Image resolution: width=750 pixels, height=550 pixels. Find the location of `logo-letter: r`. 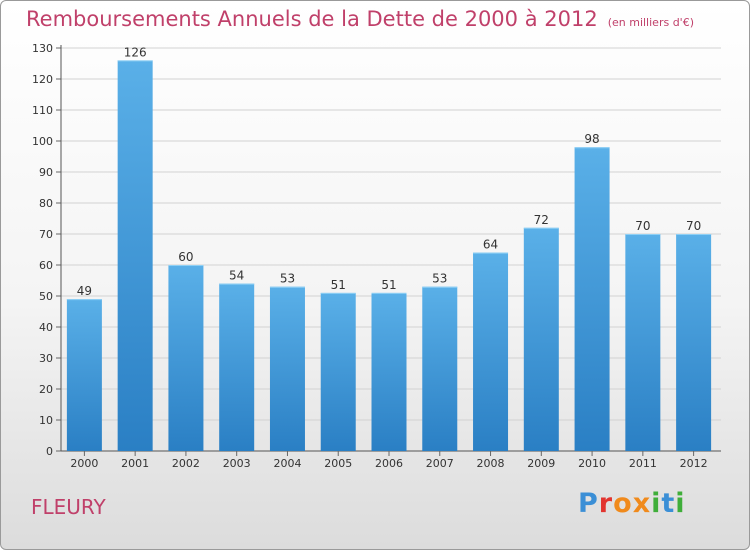

logo-letter: r is located at coordinates (606, 503).